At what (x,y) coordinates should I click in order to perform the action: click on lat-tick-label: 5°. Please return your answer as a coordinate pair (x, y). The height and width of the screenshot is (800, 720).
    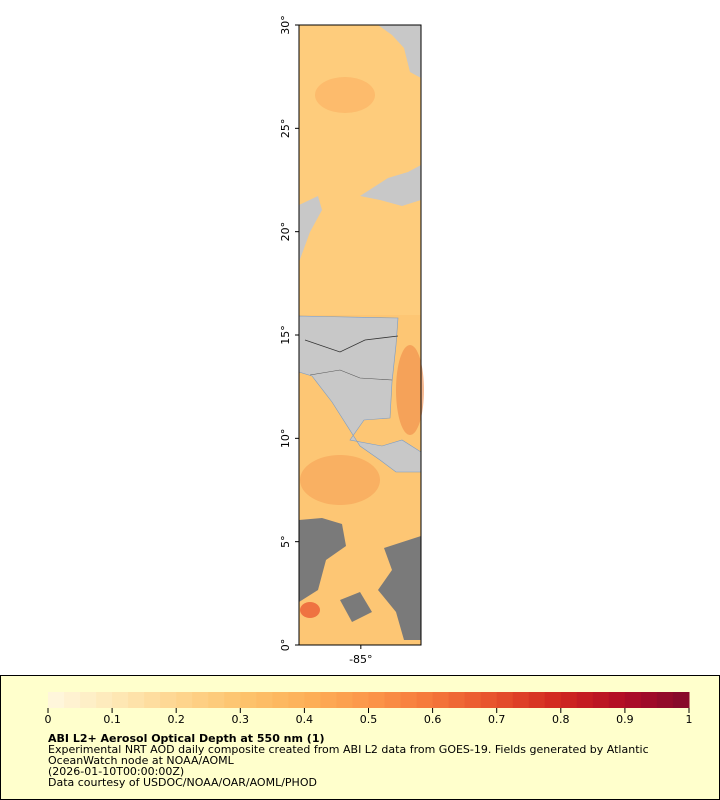
    Looking at the image, I should click on (285, 541).